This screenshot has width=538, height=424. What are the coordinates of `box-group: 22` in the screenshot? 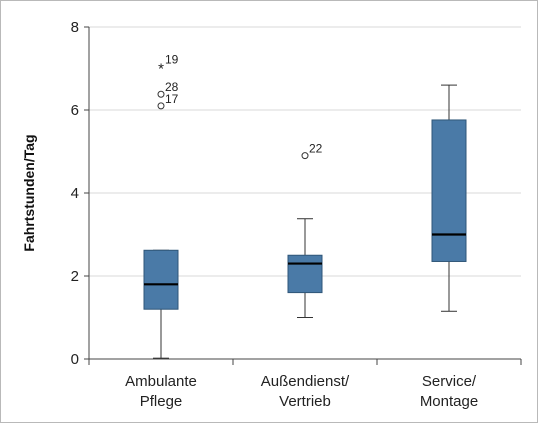 It's located at (305, 230).